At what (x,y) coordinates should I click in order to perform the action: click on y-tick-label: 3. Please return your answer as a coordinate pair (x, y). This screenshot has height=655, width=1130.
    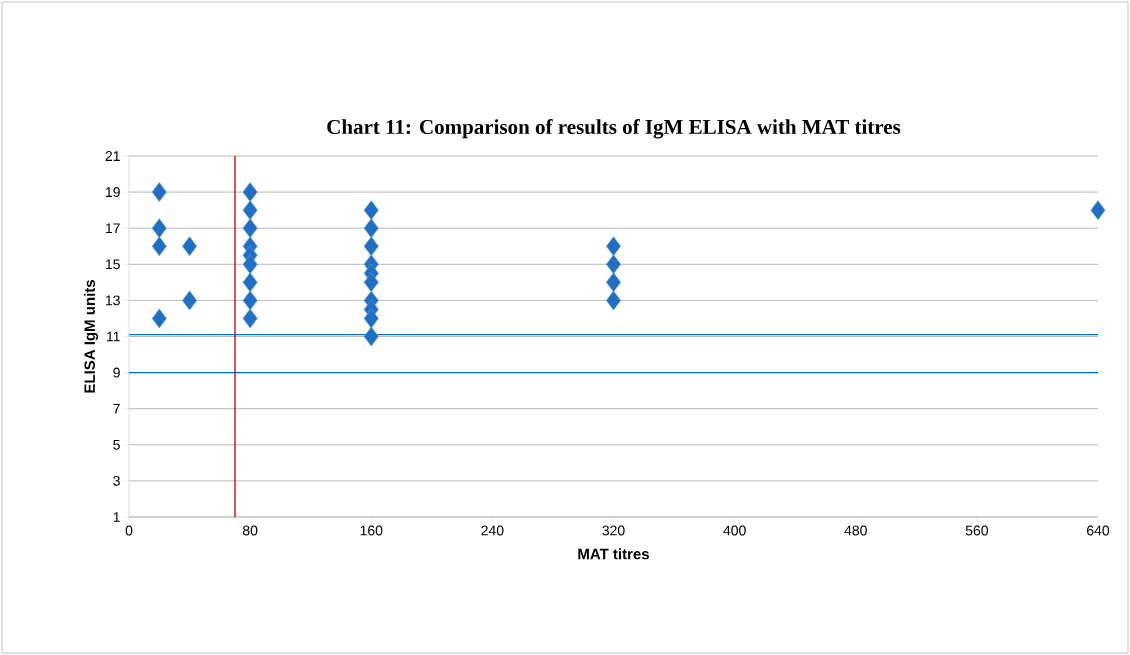
    Looking at the image, I should click on (116, 480).